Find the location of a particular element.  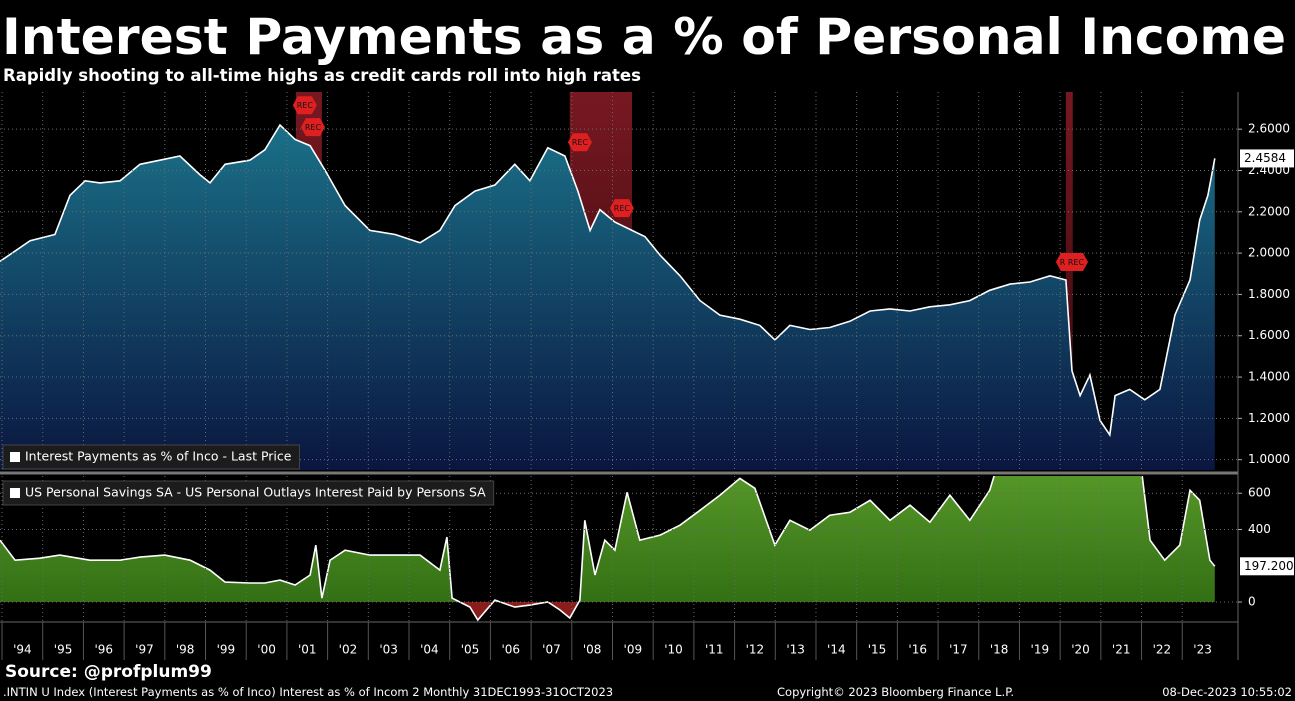

x-tick-label: '06 is located at coordinates (510, 650).